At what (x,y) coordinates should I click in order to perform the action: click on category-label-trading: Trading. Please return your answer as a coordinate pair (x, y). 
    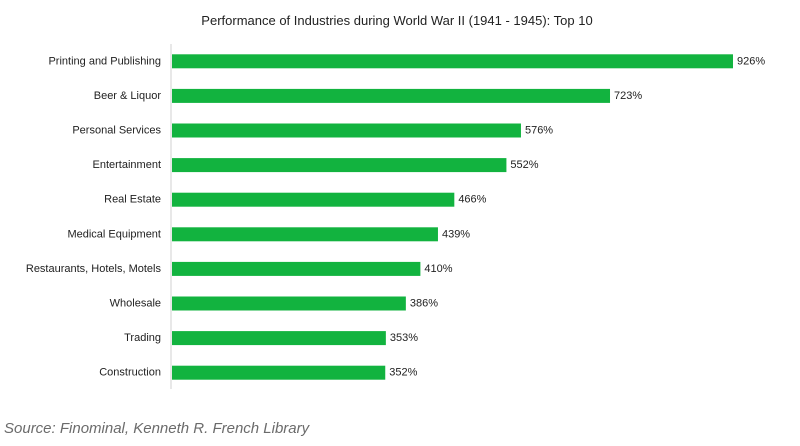
    Looking at the image, I should click on (142, 338).